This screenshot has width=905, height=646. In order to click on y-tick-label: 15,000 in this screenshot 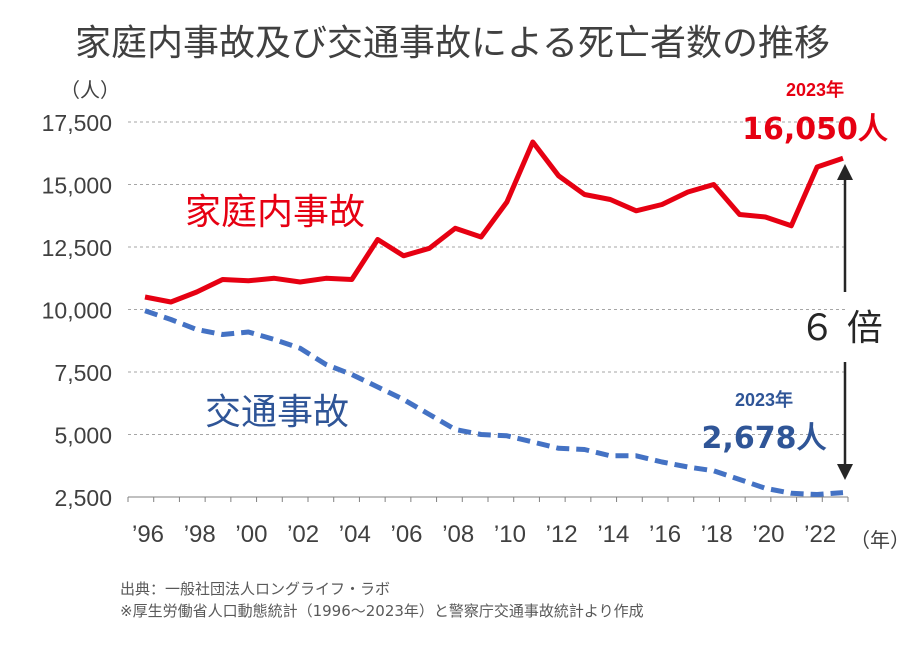, I will do `click(77, 186)`.